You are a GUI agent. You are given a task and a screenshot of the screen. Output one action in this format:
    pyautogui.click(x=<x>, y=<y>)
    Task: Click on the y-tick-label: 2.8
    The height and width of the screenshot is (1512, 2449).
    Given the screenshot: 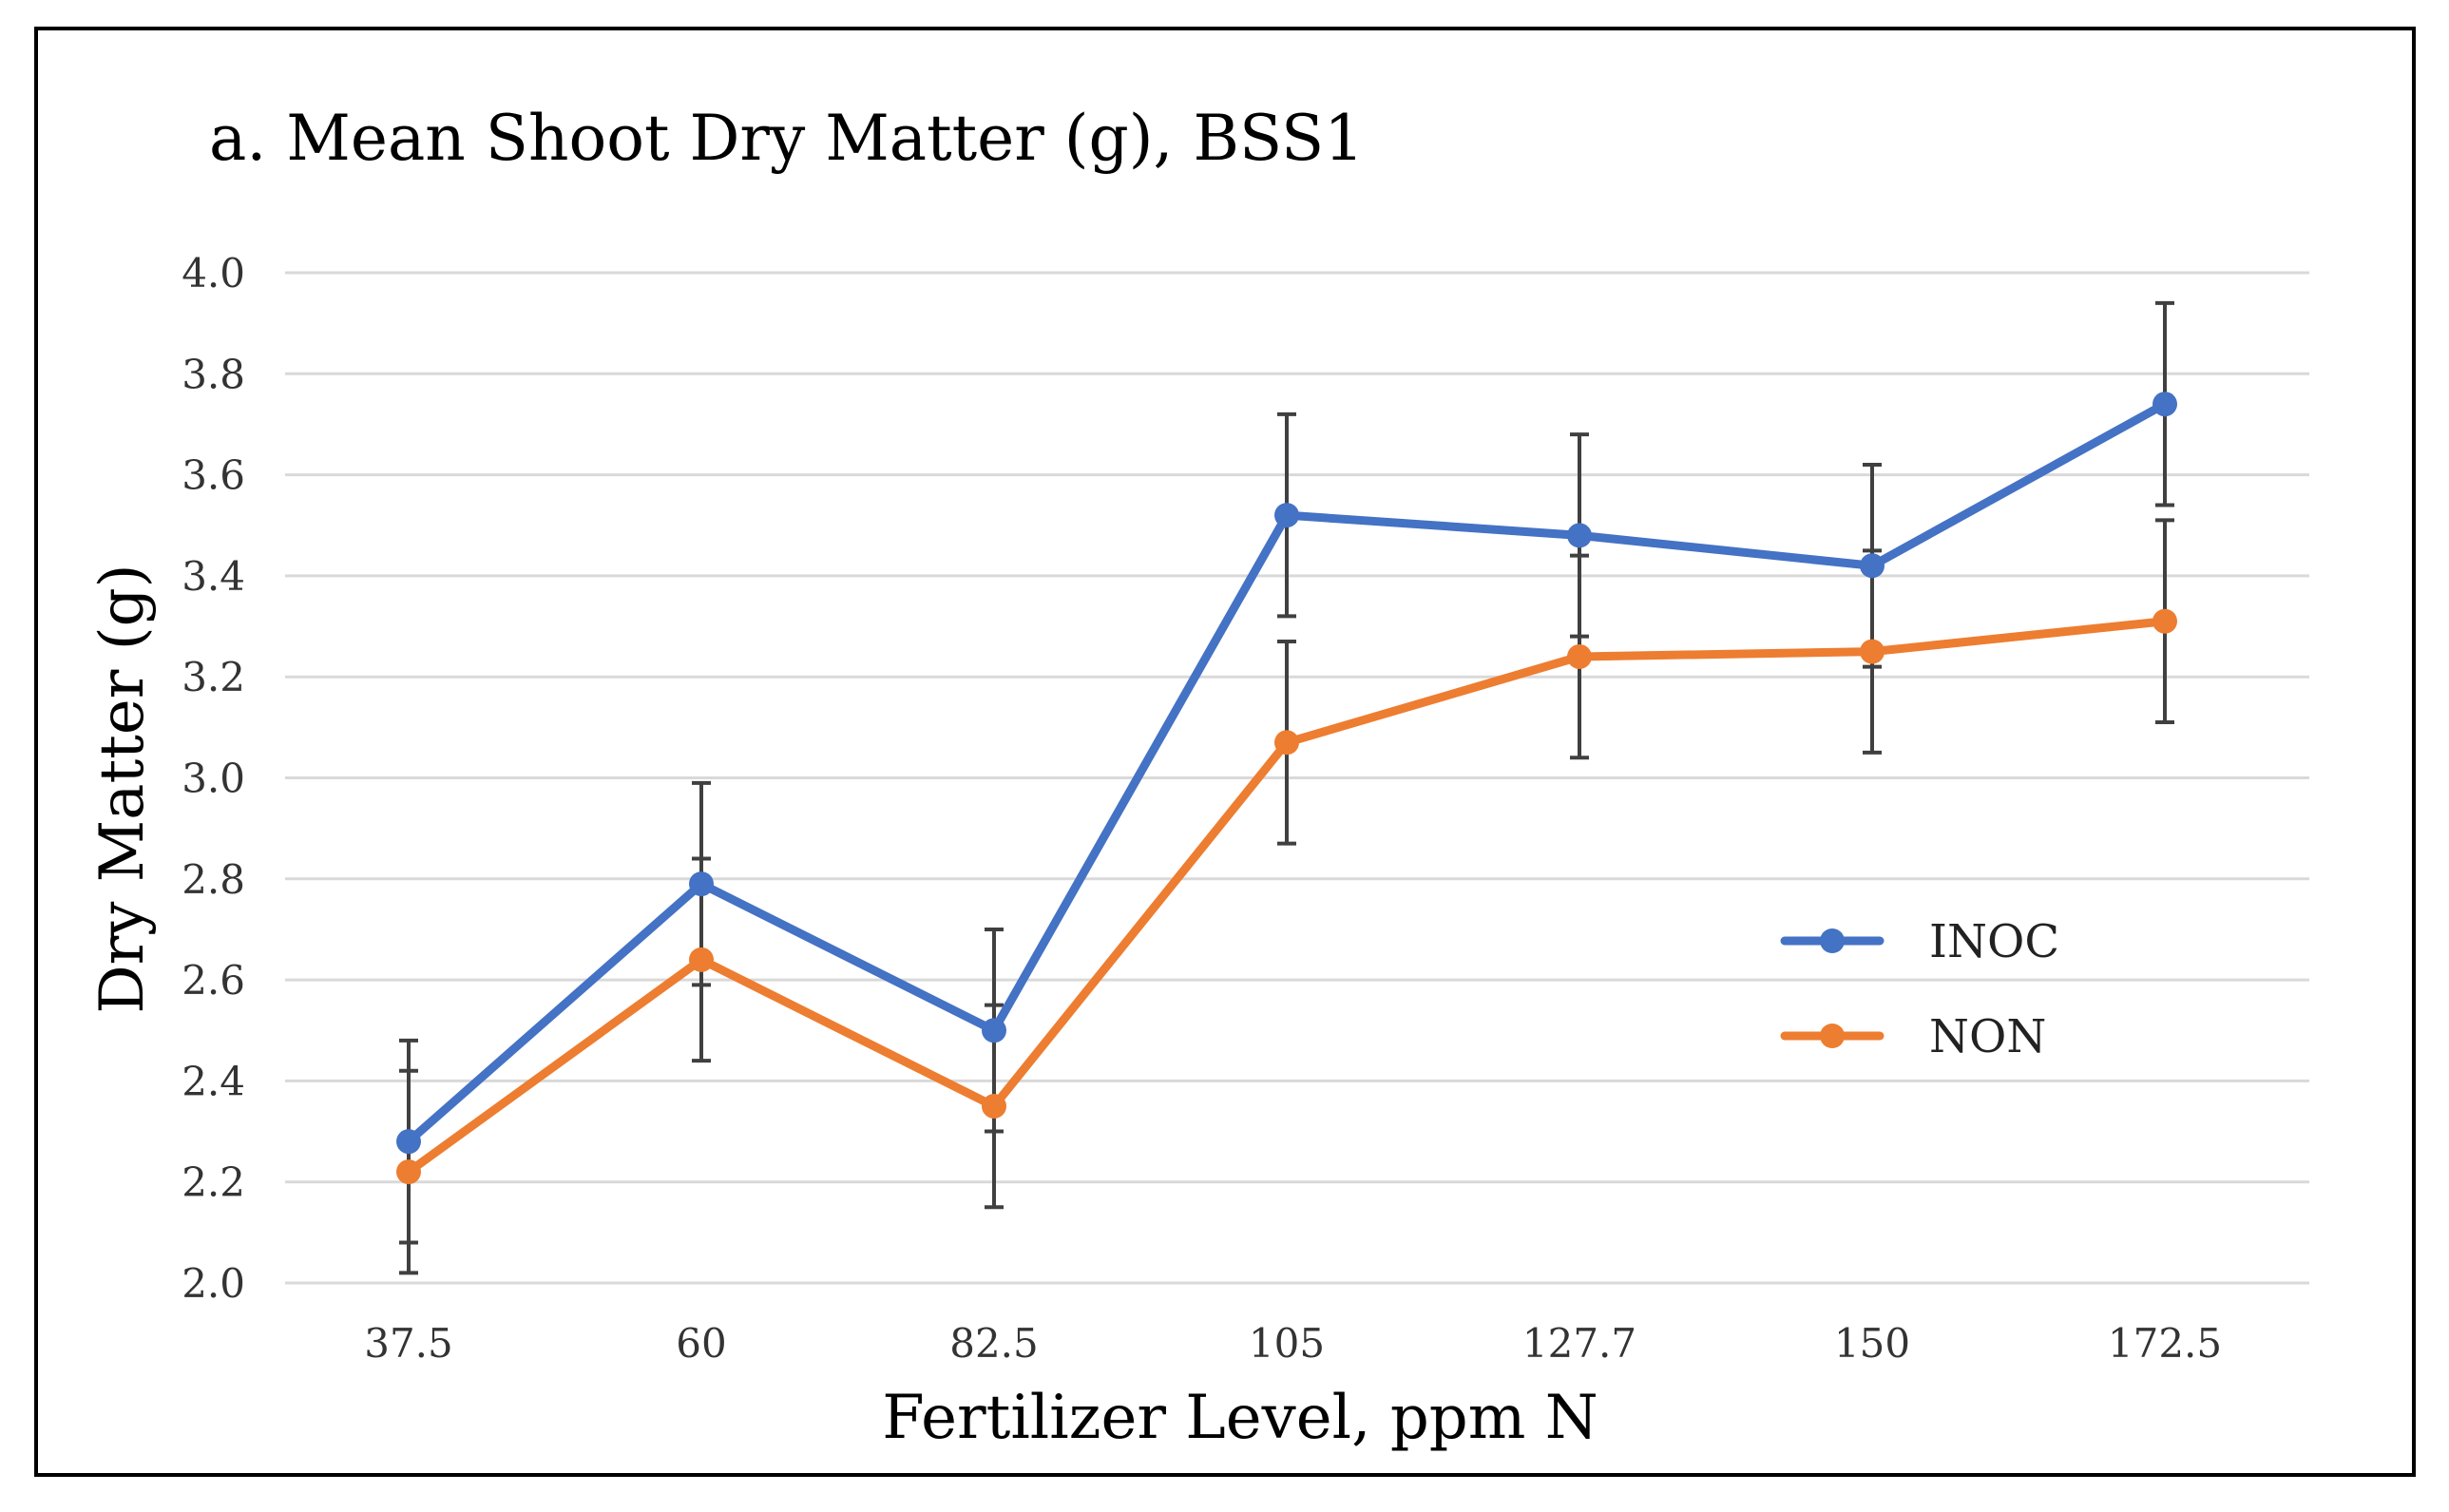 What is the action you would take?
    pyautogui.click(x=213, y=879)
    